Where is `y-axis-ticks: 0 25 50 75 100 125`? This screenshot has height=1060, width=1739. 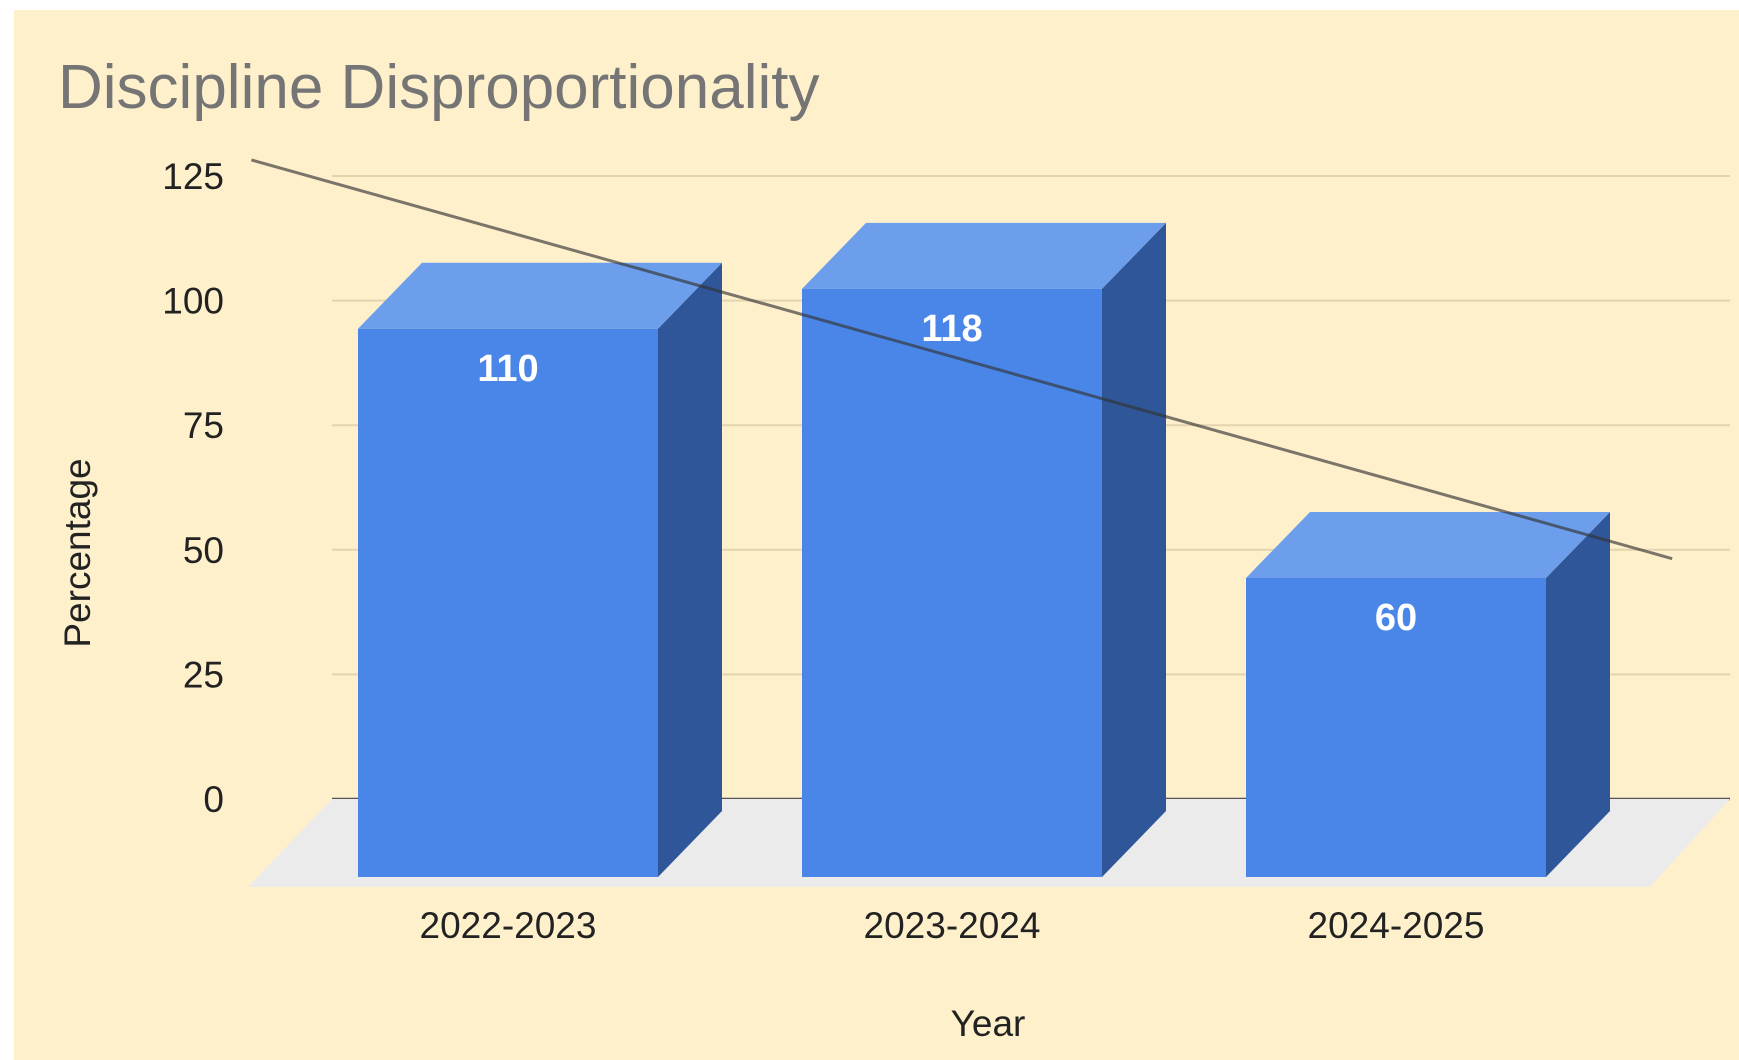
y-axis-ticks: 0 25 50 75 100 125 is located at coordinates (193, 488).